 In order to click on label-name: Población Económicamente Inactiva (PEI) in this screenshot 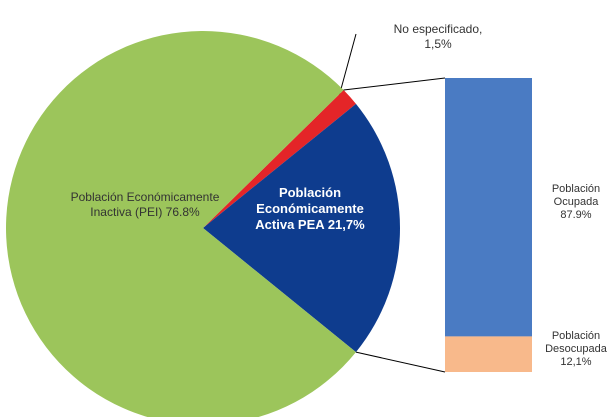, I will do `click(145, 204)`.